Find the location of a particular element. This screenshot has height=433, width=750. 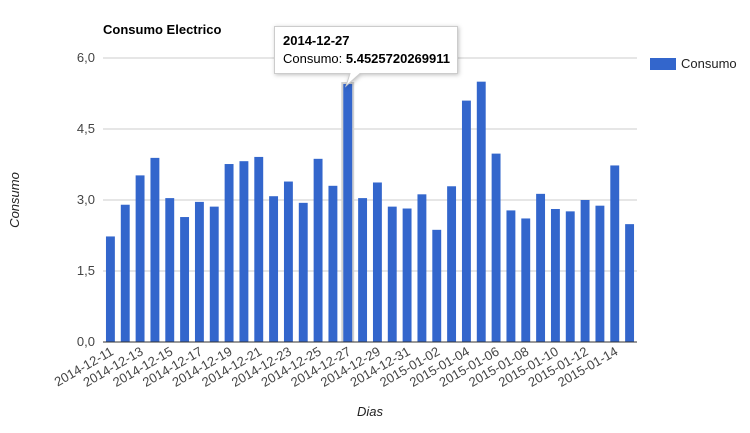

tooltip-series-label: Consumo: is located at coordinates (312, 58).